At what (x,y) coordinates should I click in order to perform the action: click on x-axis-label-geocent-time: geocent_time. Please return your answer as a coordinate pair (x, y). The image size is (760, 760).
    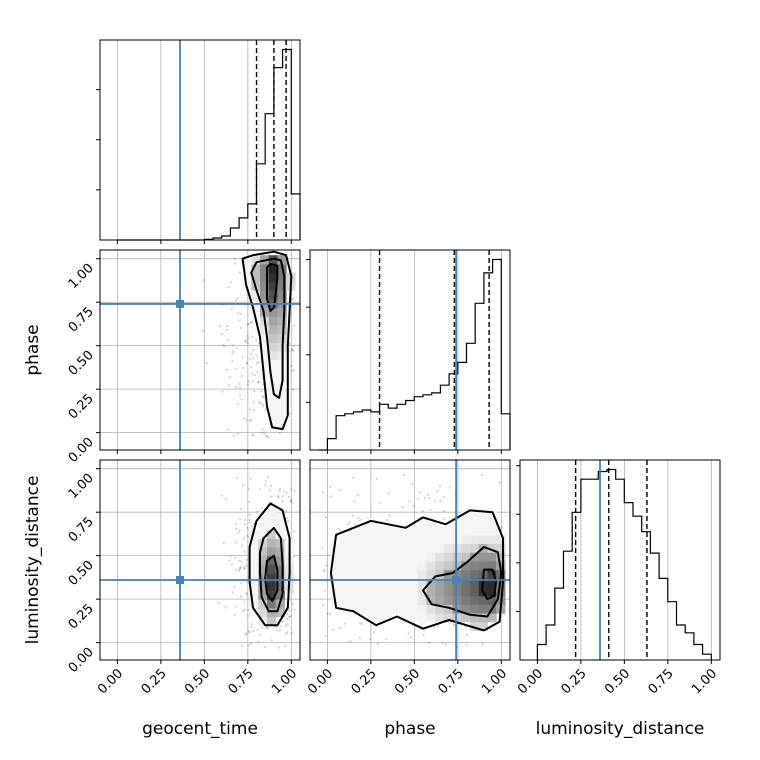
    Looking at the image, I should click on (200, 729).